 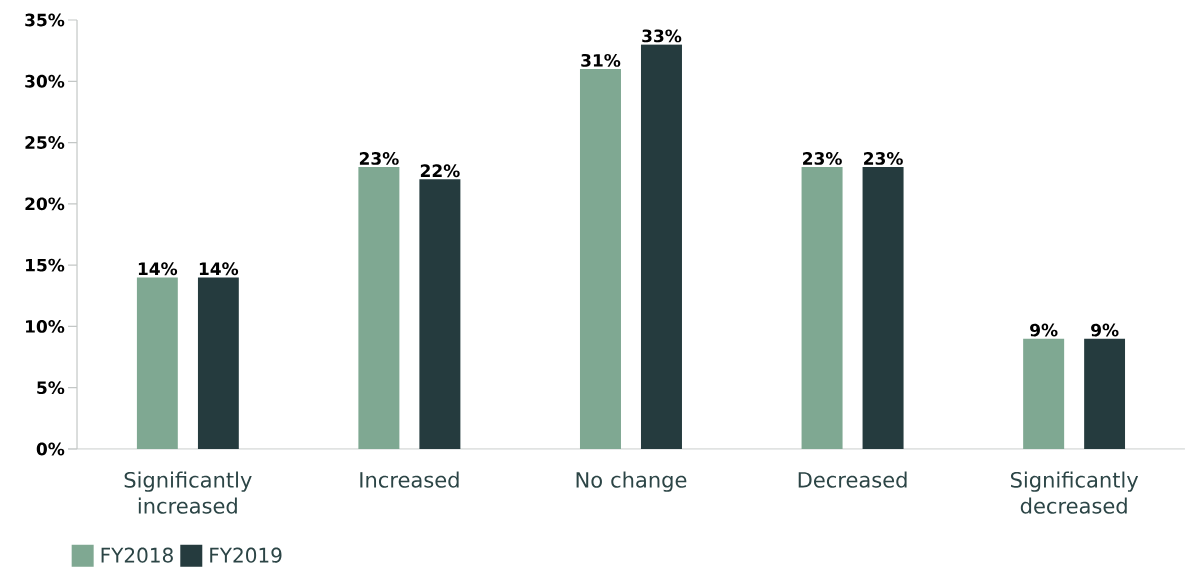 What do you see at coordinates (631, 481) in the screenshot?
I see `x-tick-label: No change` at bounding box center [631, 481].